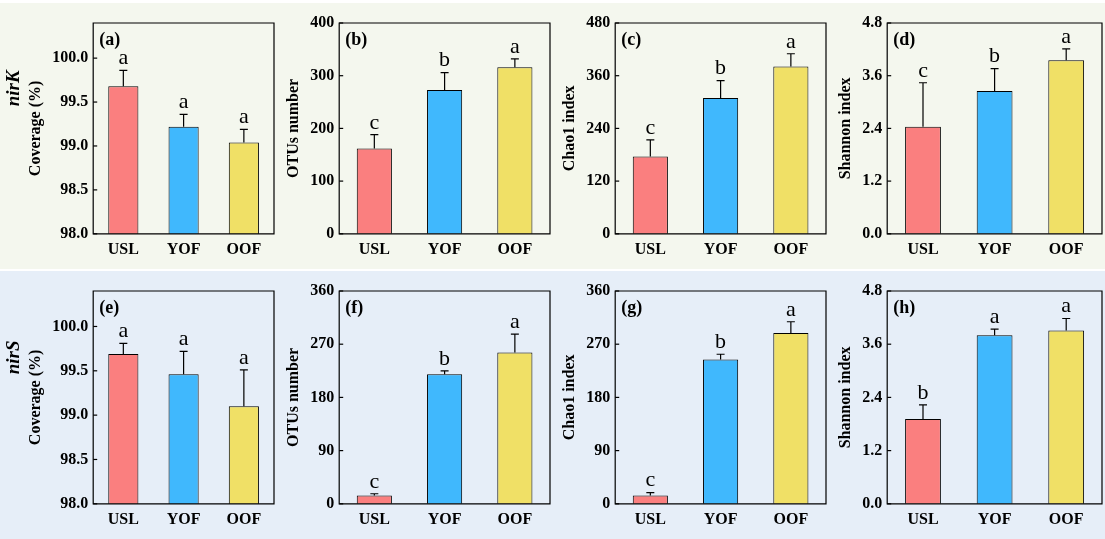 The width and height of the screenshot is (1105, 539). What do you see at coordinates (322, 74) in the screenshot?
I see `y-tick-label: 300` at bounding box center [322, 74].